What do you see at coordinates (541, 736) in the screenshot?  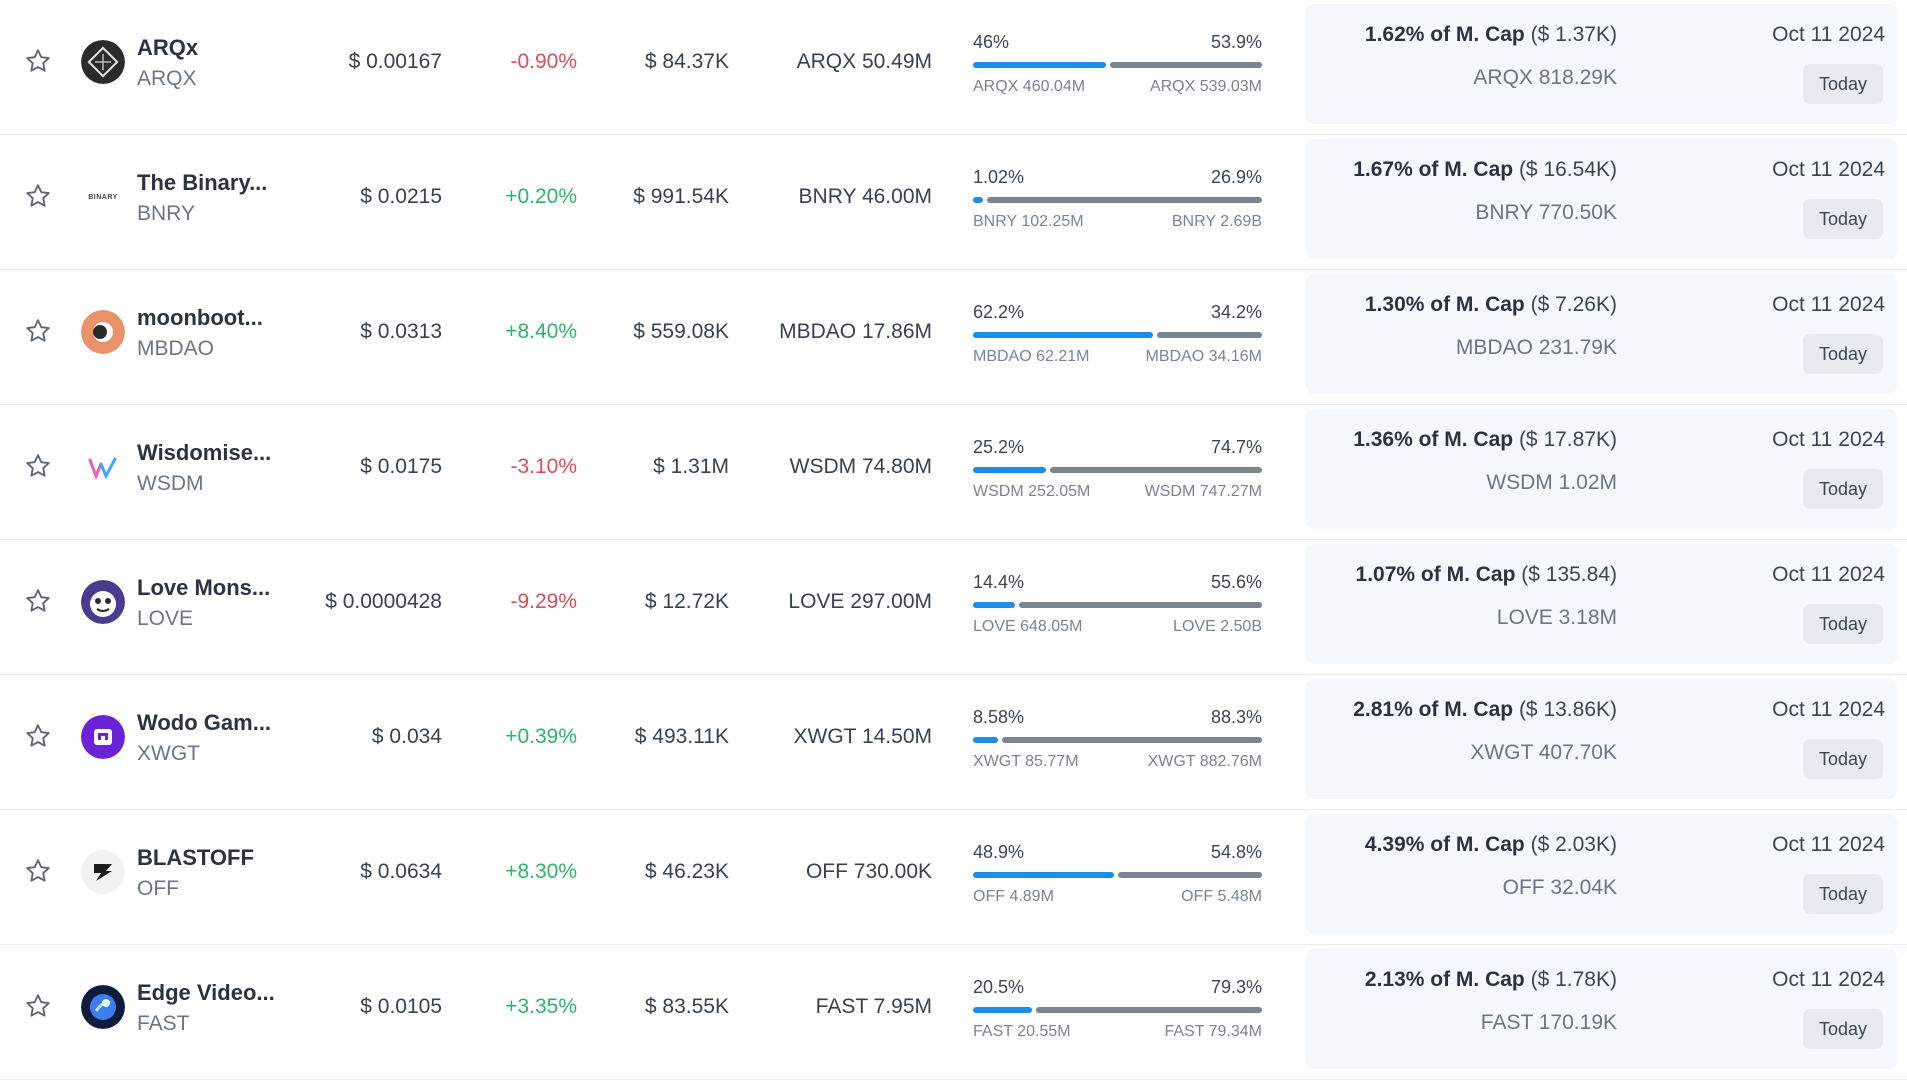 I see `price-change: +0.39%` at bounding box center [541, 736].